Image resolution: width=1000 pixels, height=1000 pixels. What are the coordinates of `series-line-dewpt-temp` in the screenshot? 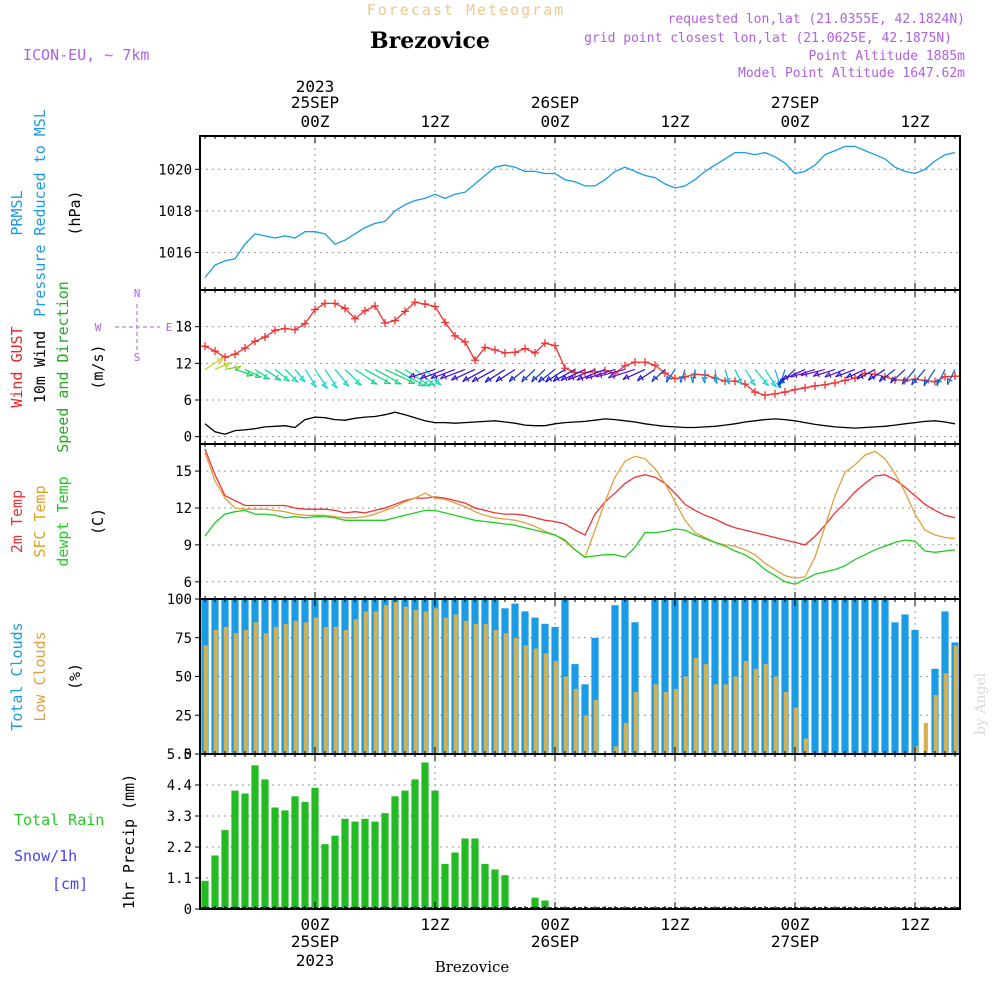 It's located at (580, 547).